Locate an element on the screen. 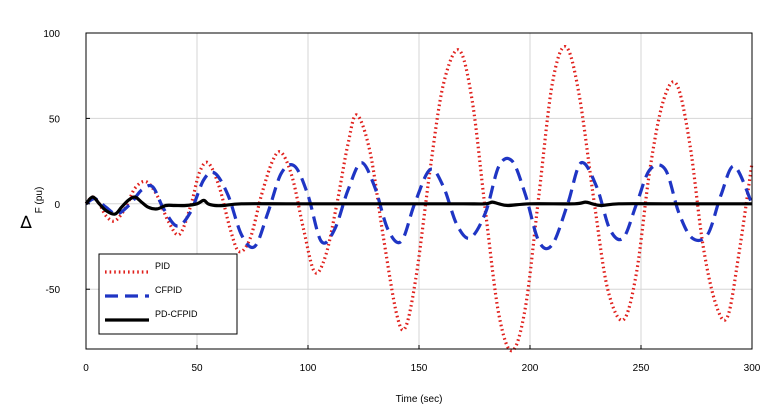 The image size is (768, 416). legend-label-pid: PID is located at coordinates (163, 266).